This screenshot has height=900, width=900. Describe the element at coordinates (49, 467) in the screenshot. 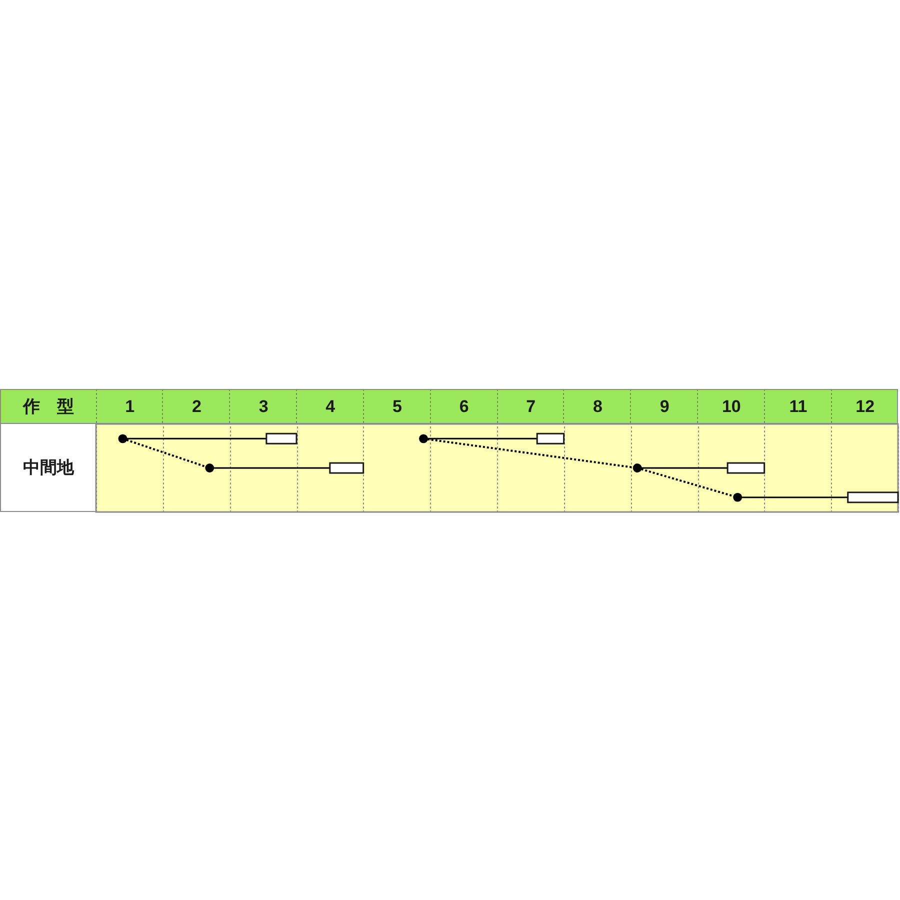

I see `y-tick-label: 中間地` at that location.